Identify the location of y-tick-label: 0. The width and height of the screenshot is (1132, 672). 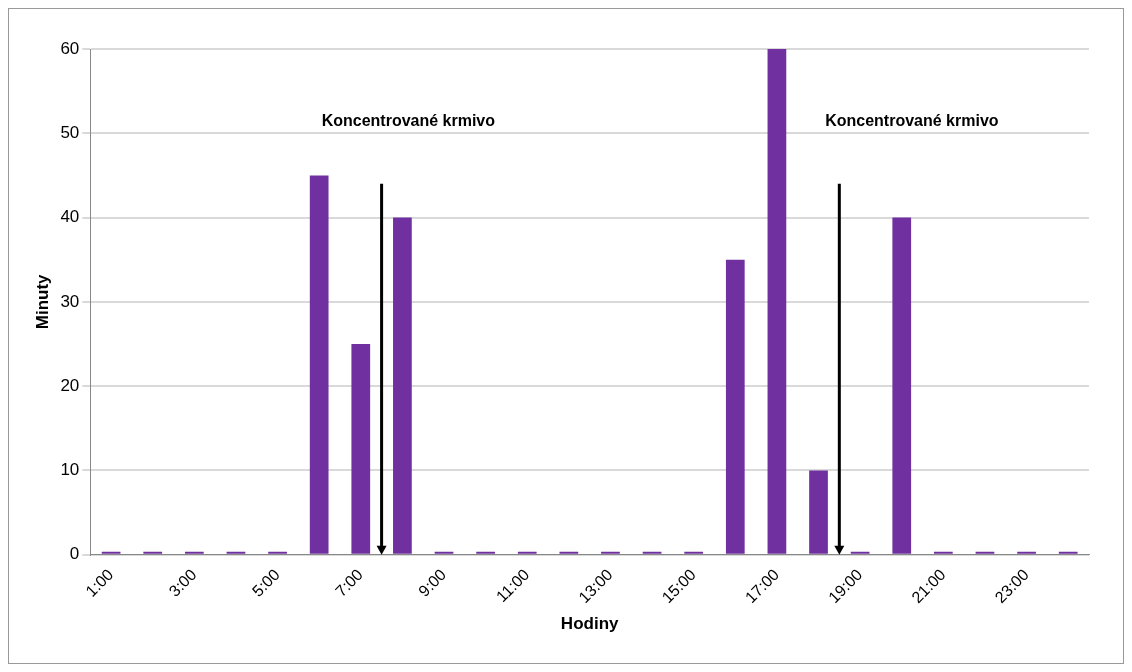
(74, 554).